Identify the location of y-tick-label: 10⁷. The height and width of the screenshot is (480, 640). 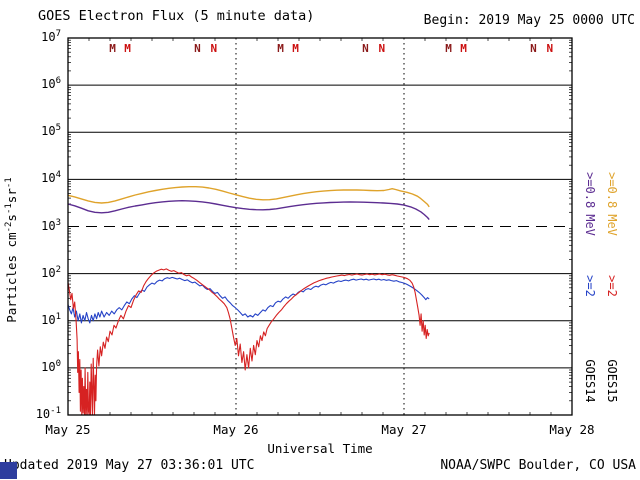
(51, 37).